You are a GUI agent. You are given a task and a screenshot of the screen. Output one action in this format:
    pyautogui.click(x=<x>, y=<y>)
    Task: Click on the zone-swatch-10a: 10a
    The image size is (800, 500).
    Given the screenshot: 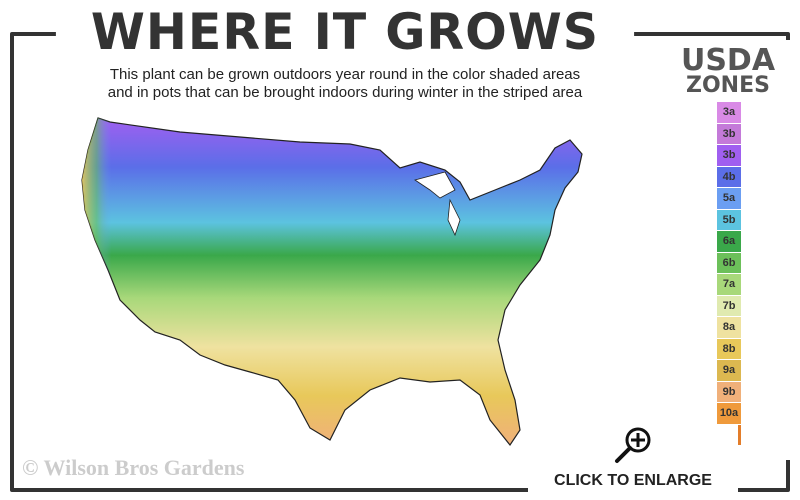 What is the action you would take?
    pyautogui.click(x=729, y=413)
    